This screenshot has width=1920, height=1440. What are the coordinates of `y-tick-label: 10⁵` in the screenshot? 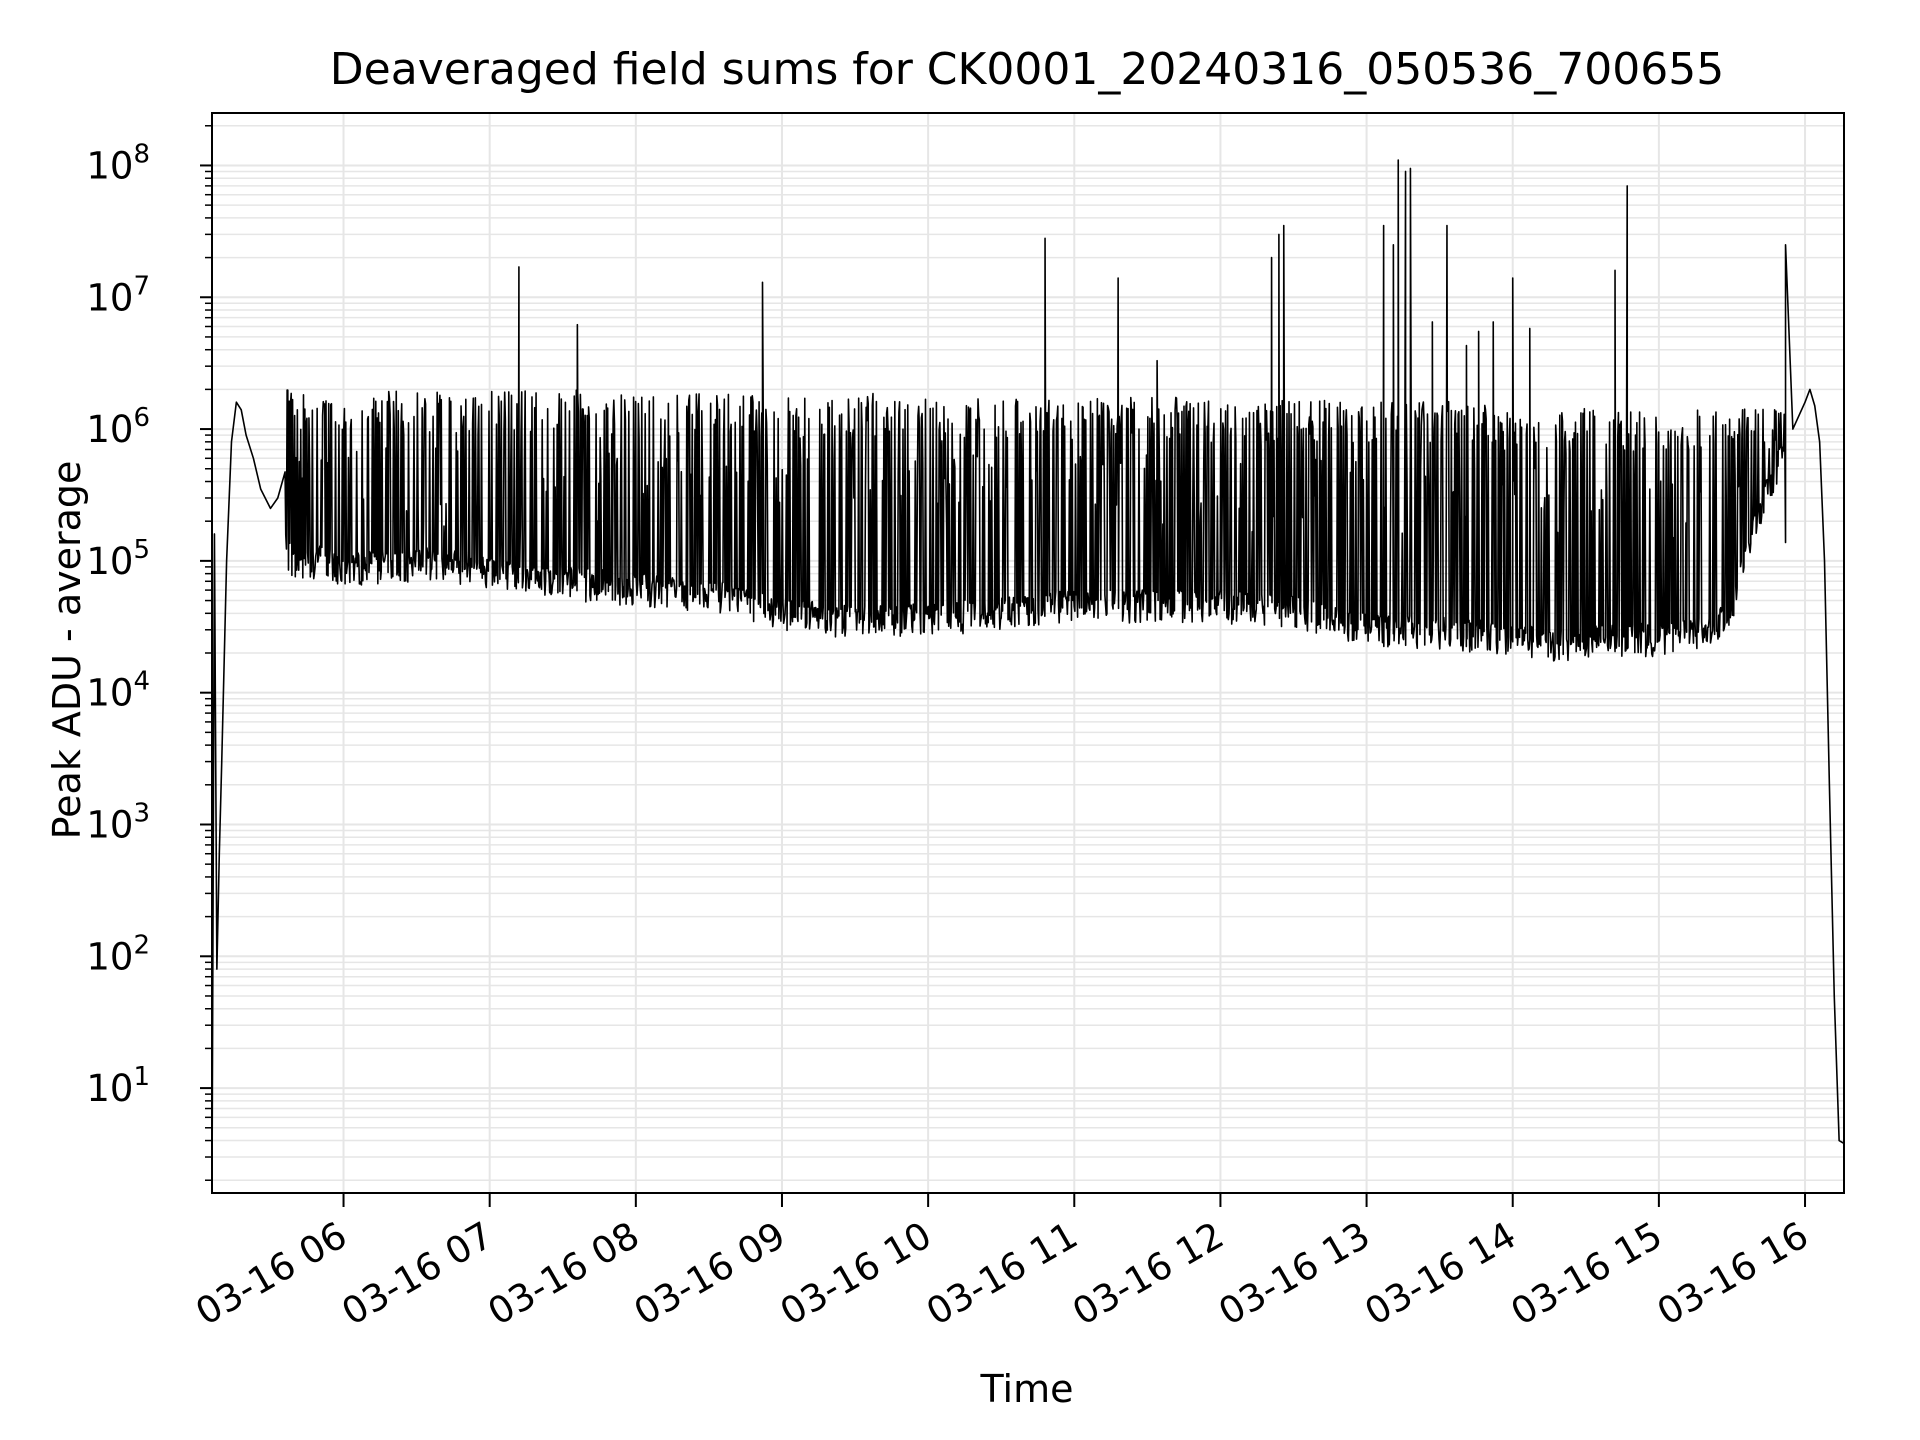 It's located at (118, 559).